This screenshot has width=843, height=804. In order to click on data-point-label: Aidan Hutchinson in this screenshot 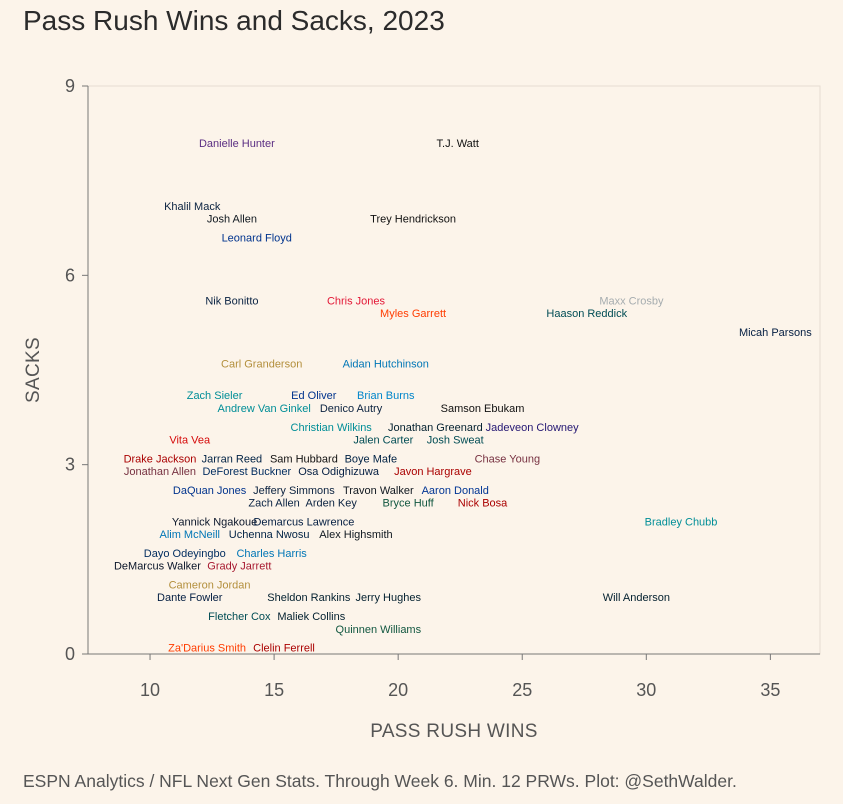, I will do `click(386, 365)`.